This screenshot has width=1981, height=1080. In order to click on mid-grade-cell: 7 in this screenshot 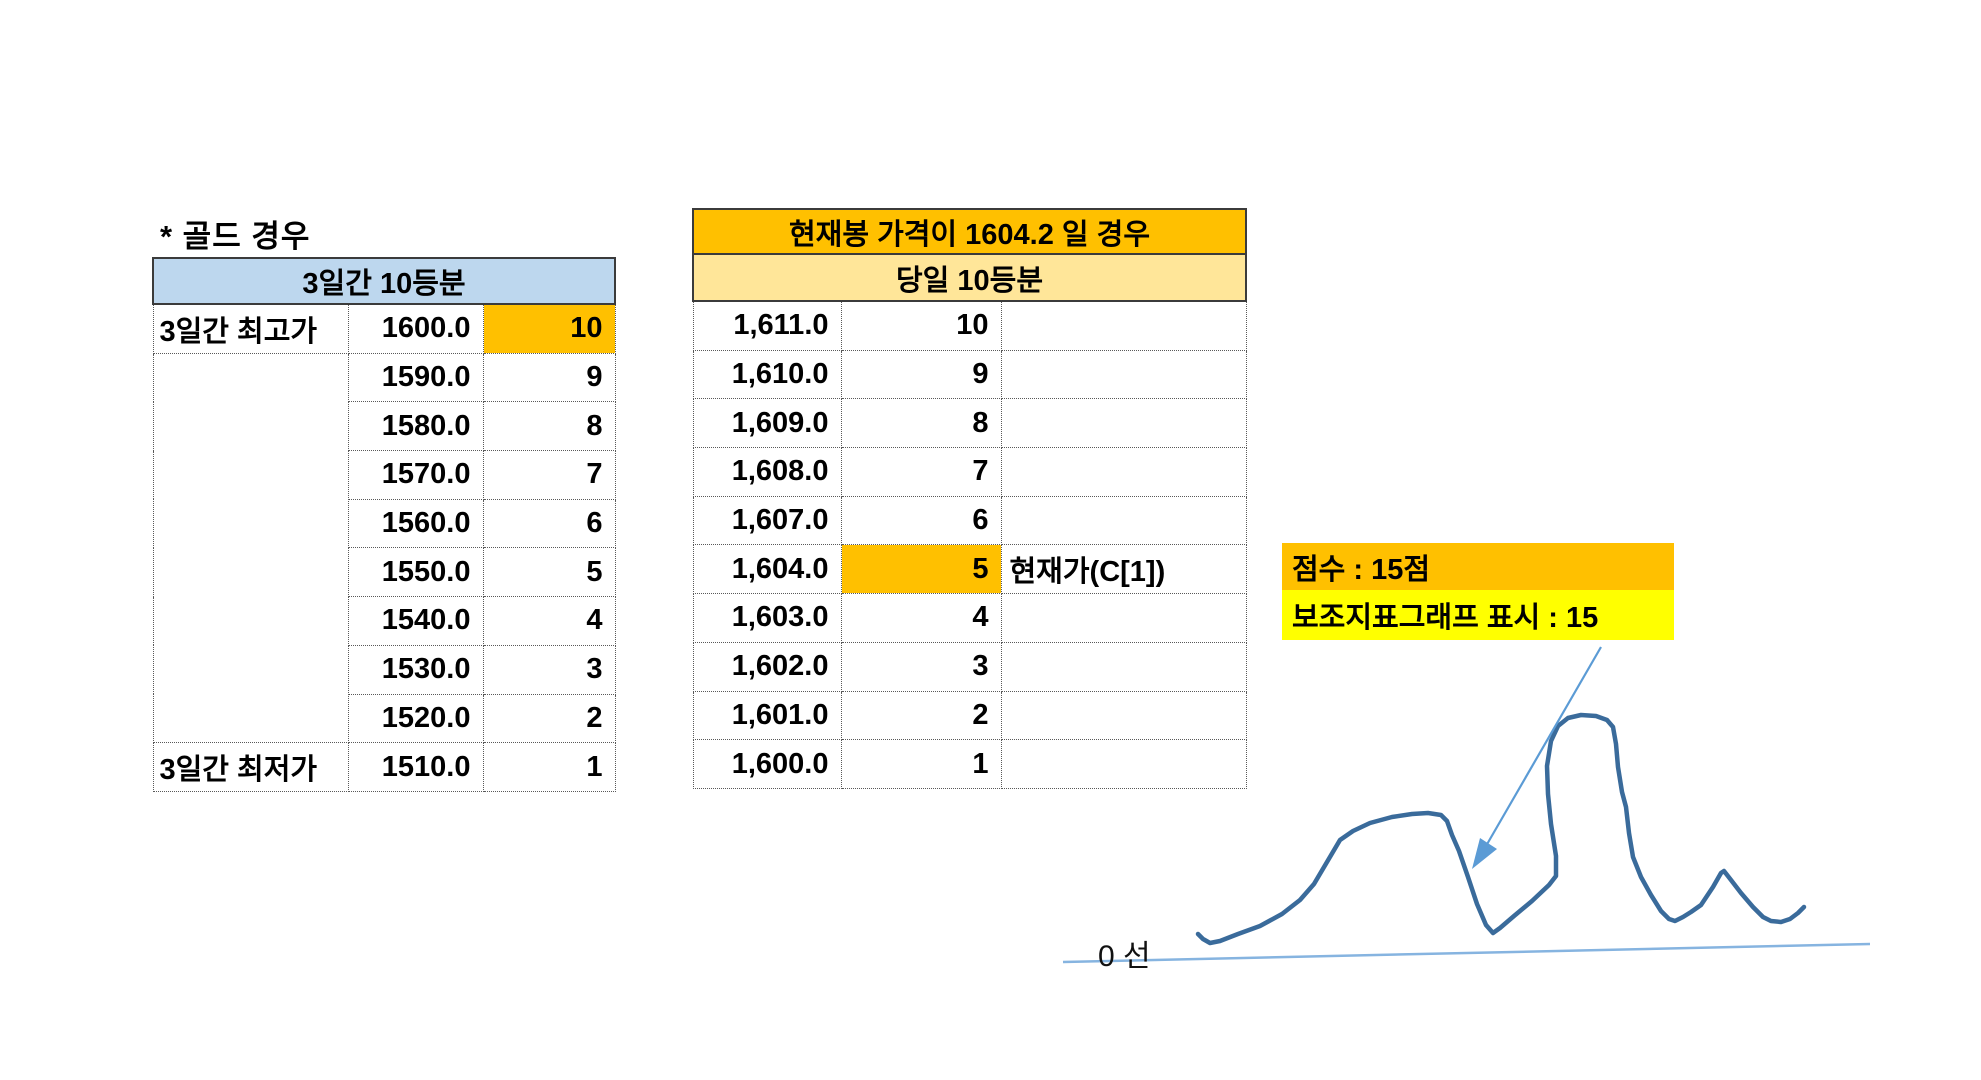, I will do `click(921, 472)`.